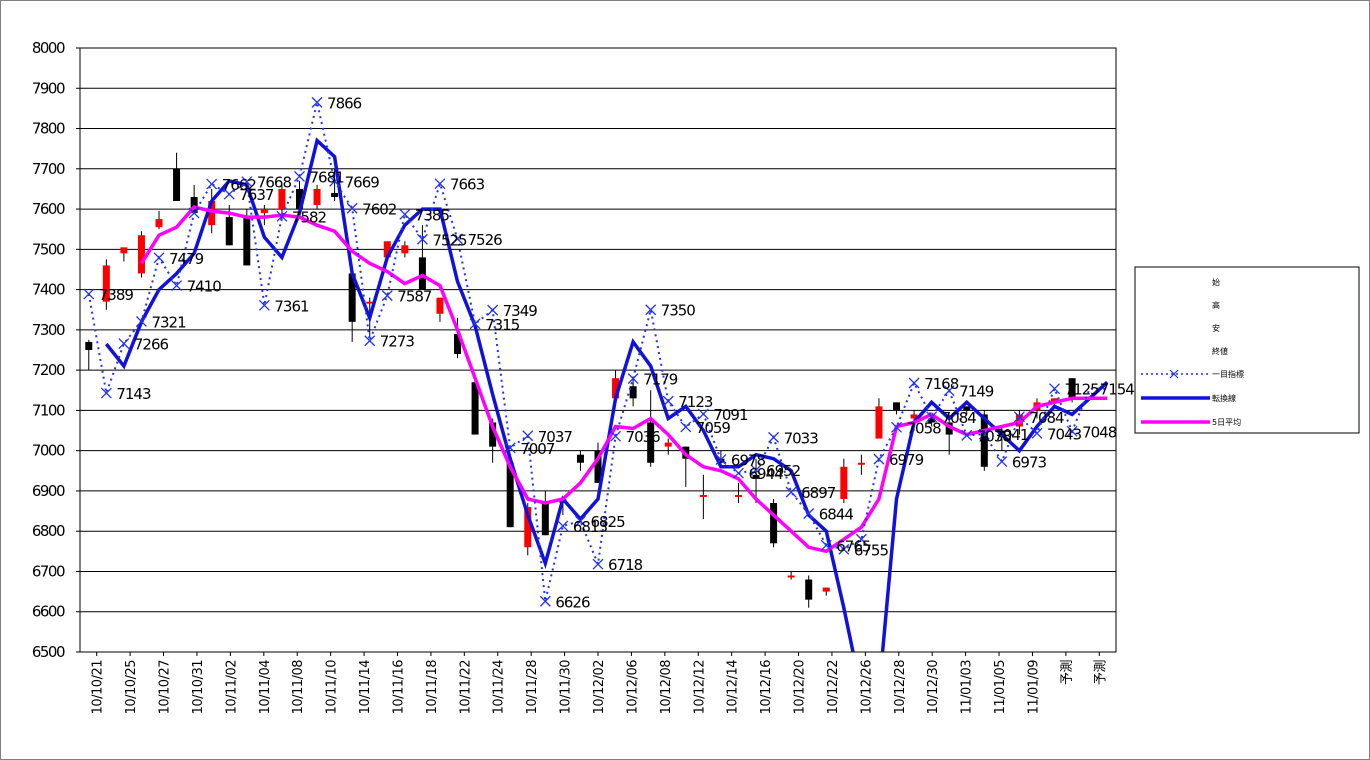 The width and height of the screenshot is (1370, 760). What do you see at coordinates (666, 687) in the screenshot?
I see `x-tick-label: 10/12/08` at bounding box center [666, 687].